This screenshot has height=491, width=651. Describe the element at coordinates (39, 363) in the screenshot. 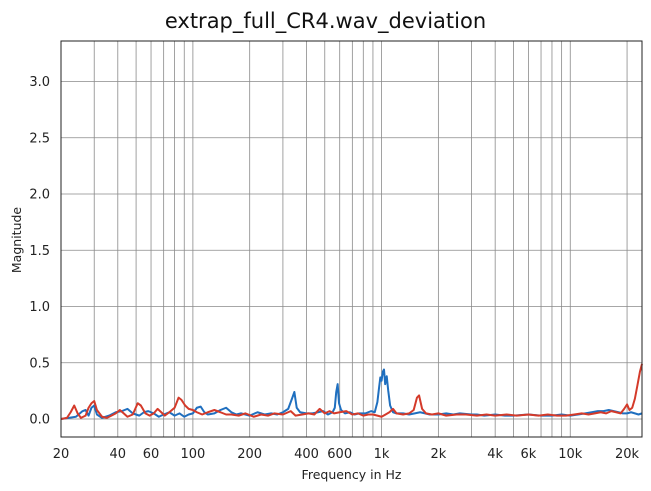

I see `y-tick-label: 0.5` at that location.